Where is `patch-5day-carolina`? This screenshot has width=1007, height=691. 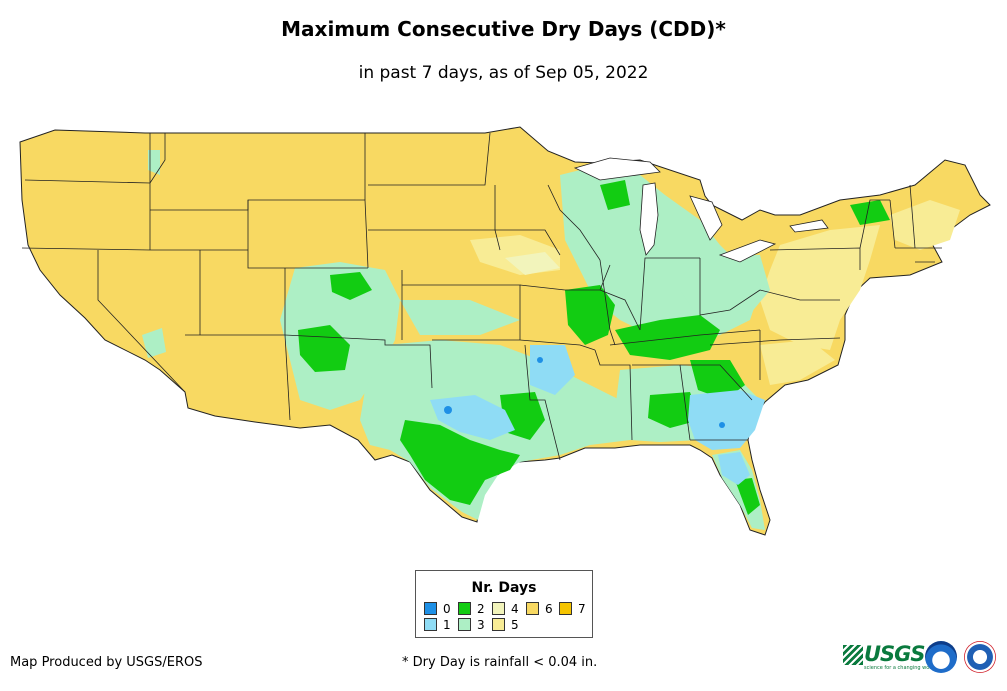 patch-5day-carolina is located at coordinates (797, 362).